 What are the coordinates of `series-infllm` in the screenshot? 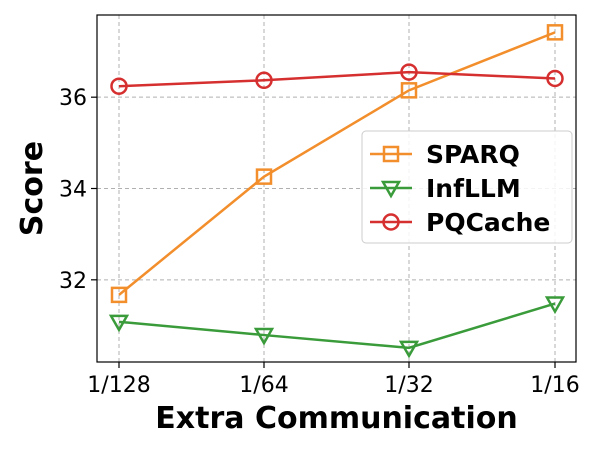 It's located at (337, 327).